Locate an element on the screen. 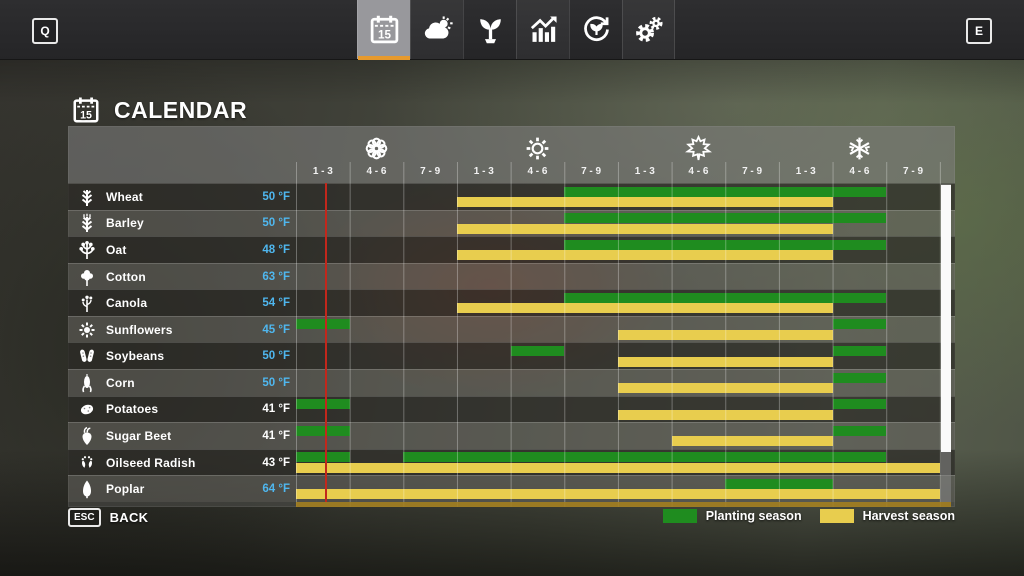 This screenshot has height=576, width=1024. legend-swatch-planting is located at coordinates (679, 516).